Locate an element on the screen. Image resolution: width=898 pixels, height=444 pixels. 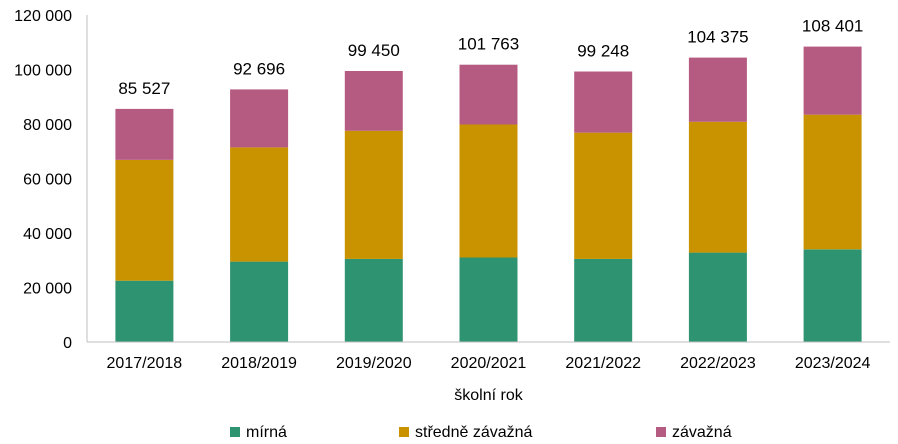
y-tick-label: 100 000 is located at coordinates (43, 71).